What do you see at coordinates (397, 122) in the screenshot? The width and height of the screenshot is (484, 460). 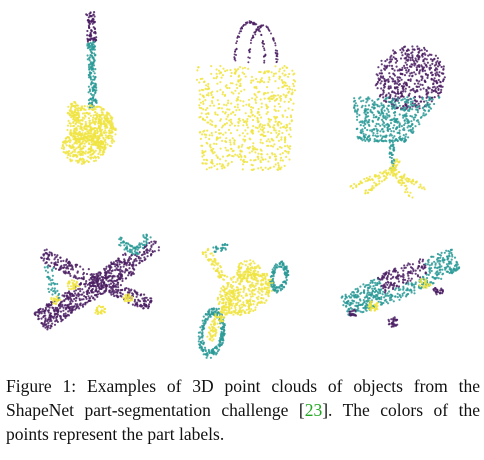 I see `chair-point-cloud` at bounding box center [397, 122].